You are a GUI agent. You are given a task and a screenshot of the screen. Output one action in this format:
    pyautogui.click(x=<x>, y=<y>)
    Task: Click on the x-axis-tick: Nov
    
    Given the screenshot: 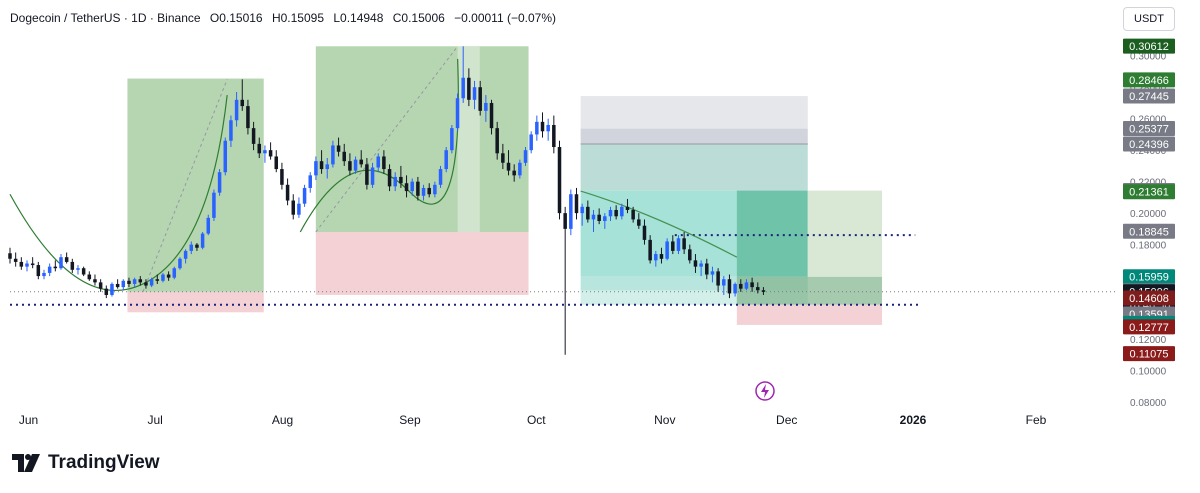 What is the action you would take?
    pyautogui.click(x=664, y=420)
    